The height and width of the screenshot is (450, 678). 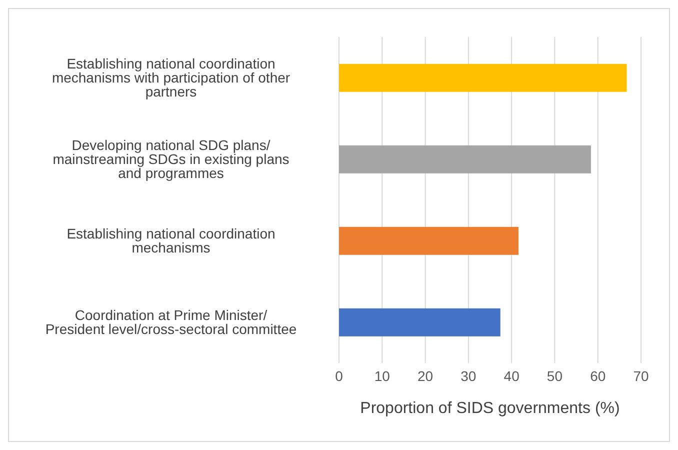 What do you see at coordinates (641, 376) in the screenshot?
I see `x-tick-label: 70` at bounding box center [641, 376].